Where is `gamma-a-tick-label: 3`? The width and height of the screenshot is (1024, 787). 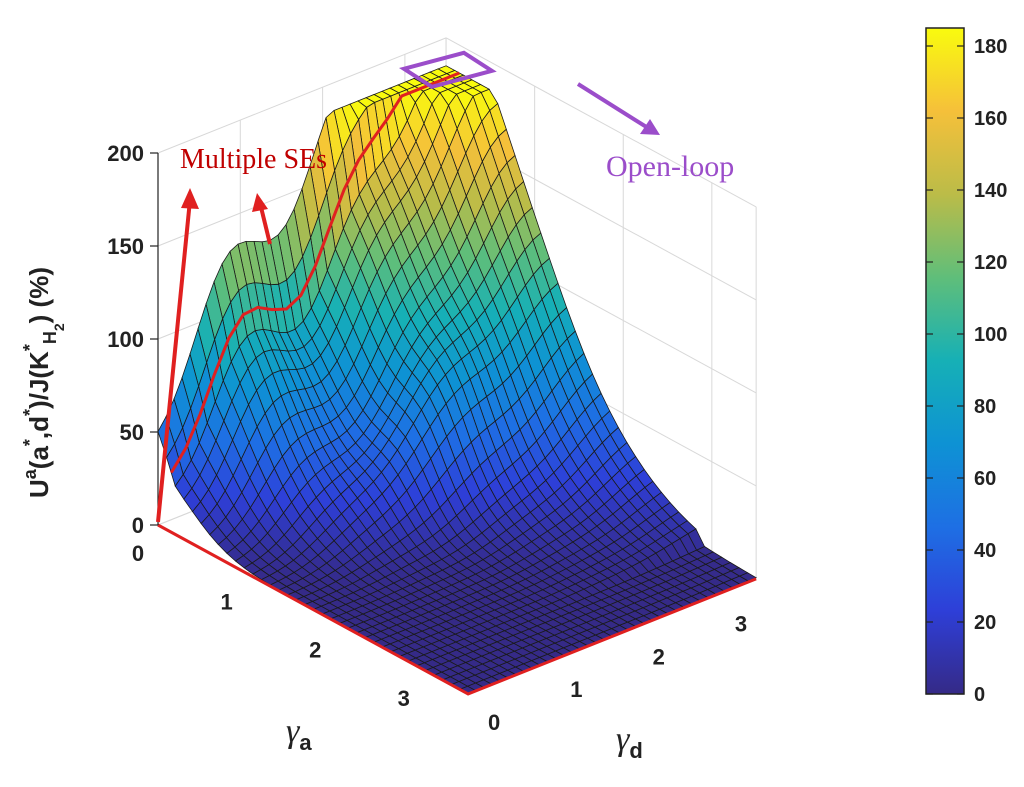
gamma-a-tick-label: 3 is located at coordinates (404, 698).